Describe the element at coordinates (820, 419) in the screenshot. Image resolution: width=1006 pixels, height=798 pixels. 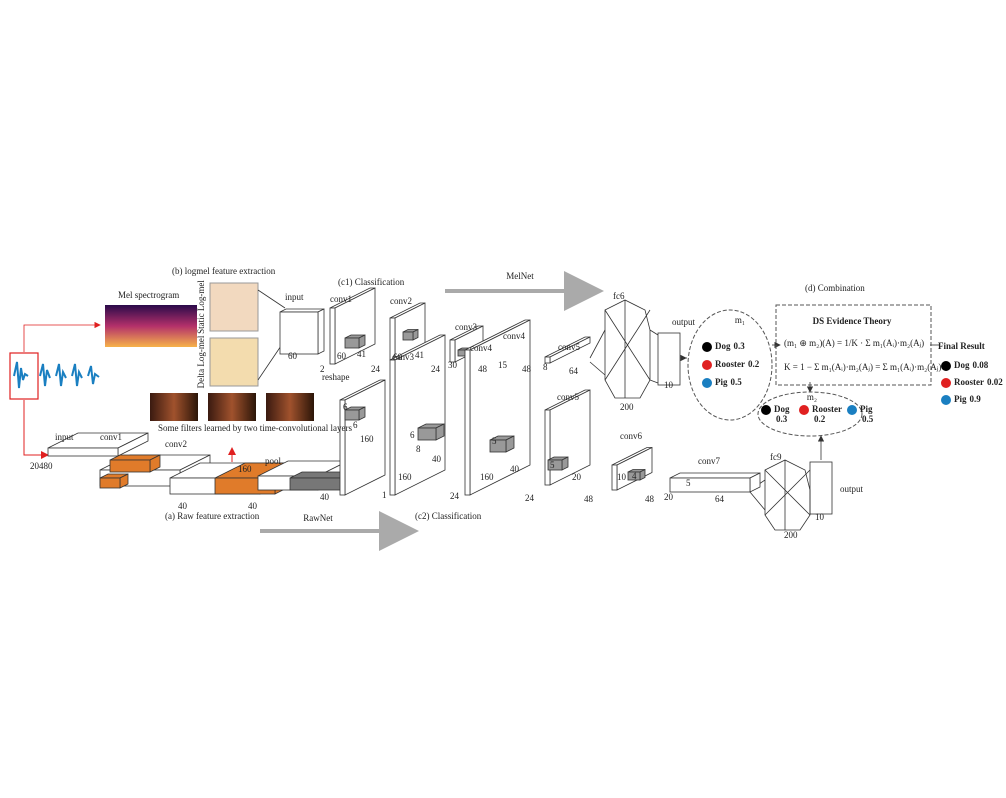
I see `class-value: 0.2` at that location.